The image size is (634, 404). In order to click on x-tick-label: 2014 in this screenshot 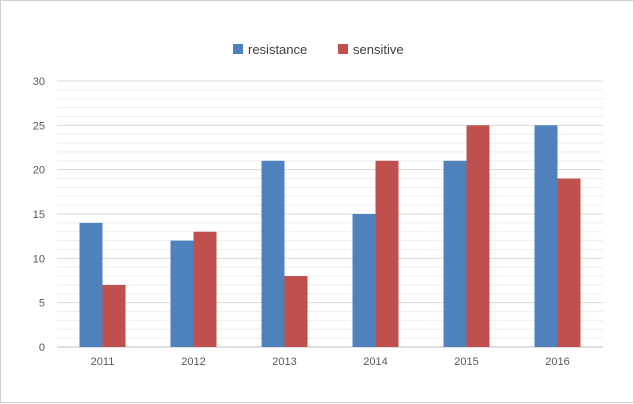, I will do `click(375, 362)`.